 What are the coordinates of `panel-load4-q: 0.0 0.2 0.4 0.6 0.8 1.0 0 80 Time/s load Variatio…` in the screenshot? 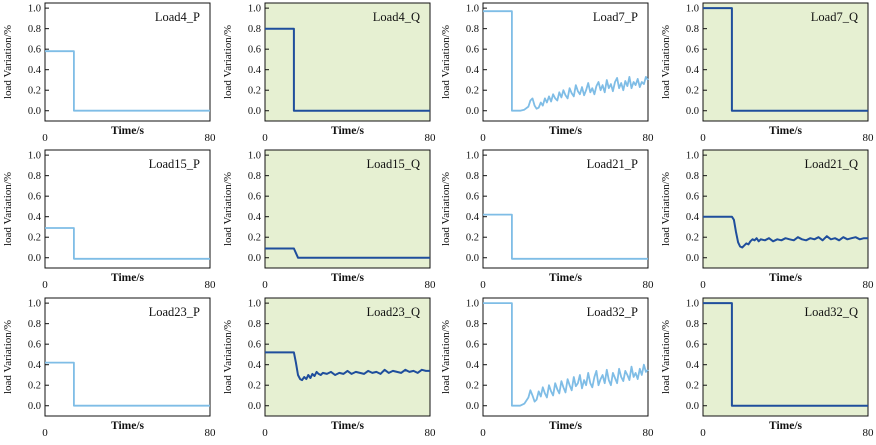 It's located at (329, 73).